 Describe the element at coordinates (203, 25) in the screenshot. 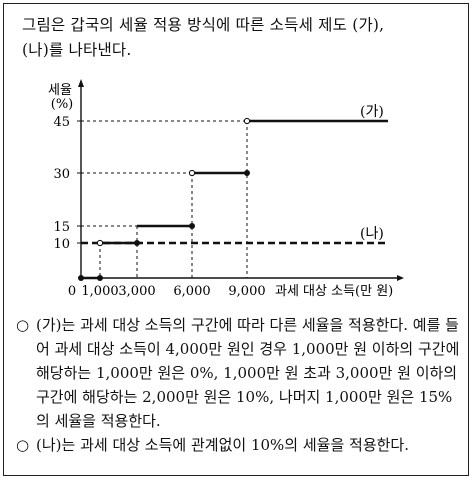

I see `intro-line-1: 그림은 갑국의 세율 적용 방식에 따른 소득세 제도 (가),` at that location.